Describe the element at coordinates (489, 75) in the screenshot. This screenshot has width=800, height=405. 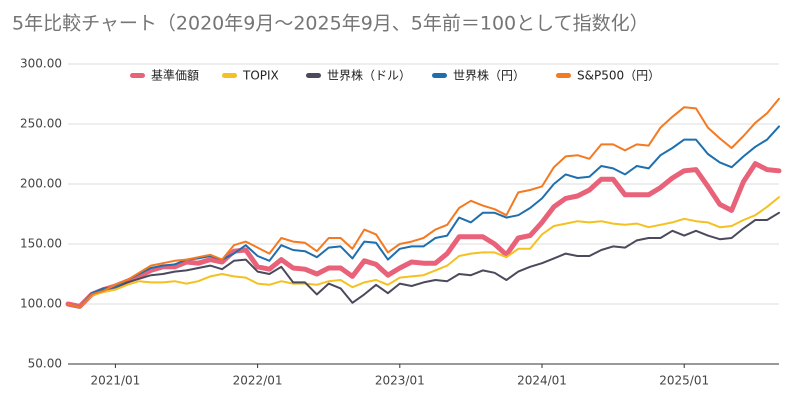
I see `legend-label: 世界株（円）` at that location.